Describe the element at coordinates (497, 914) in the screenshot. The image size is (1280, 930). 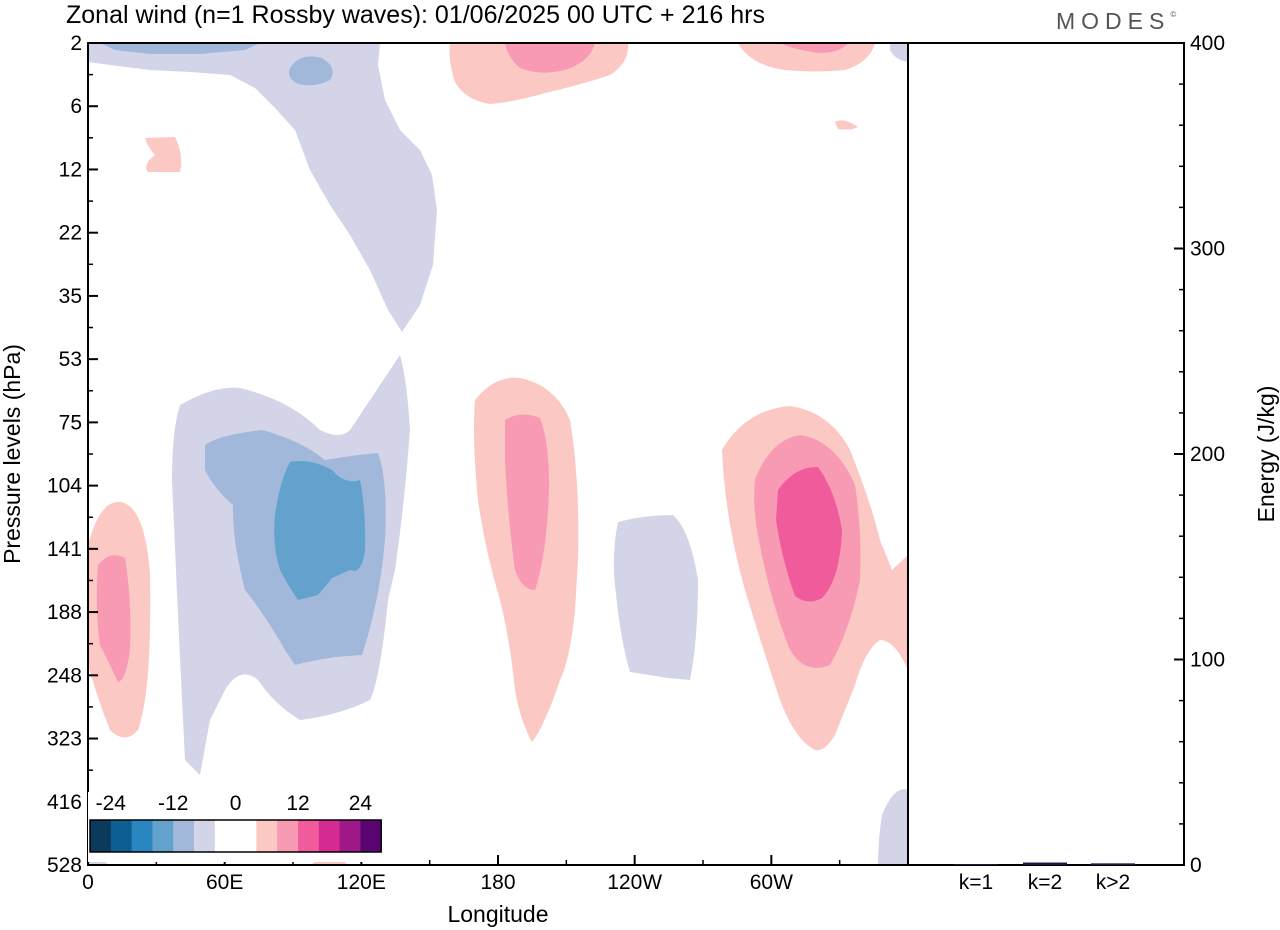
I see `x-axis-title: Longitude` at that location.